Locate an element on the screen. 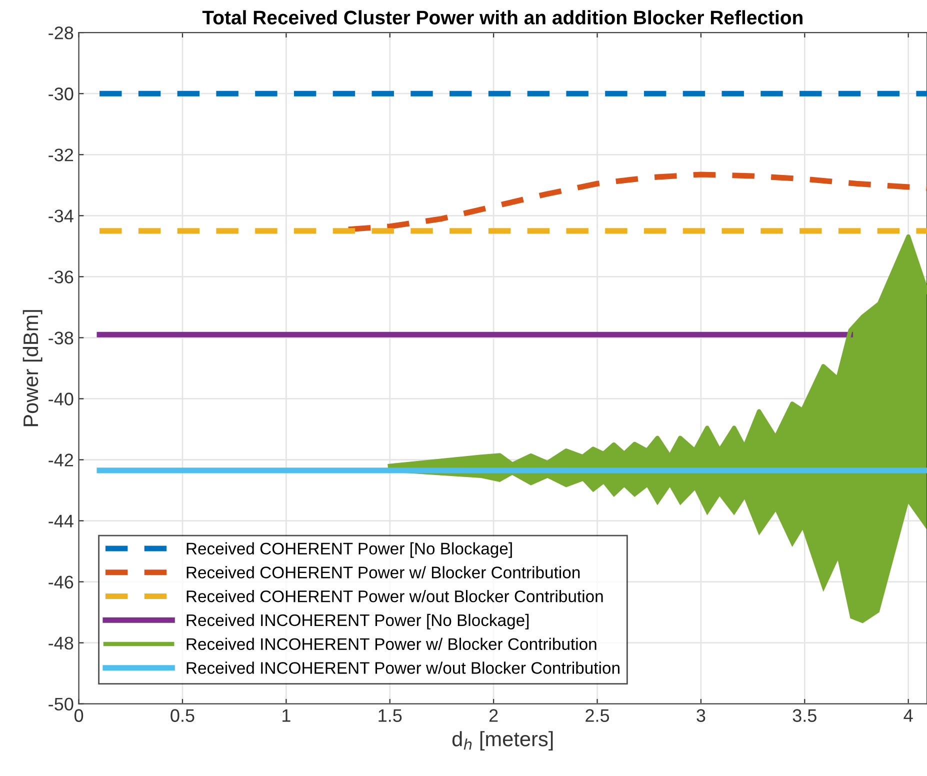  y-tick-label: -30 is located at coordinates (61, 94).